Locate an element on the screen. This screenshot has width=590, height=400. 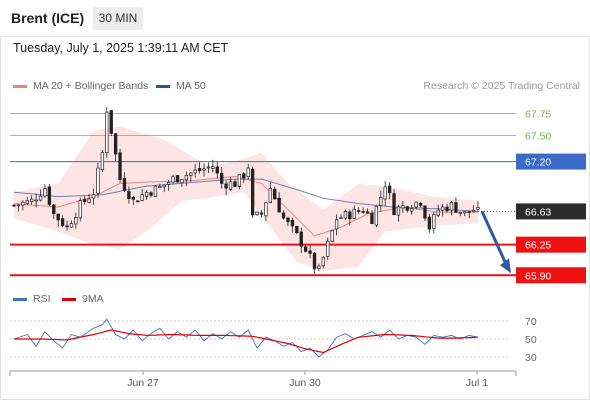
ma20-swatch is located at coordinates (20, 86).